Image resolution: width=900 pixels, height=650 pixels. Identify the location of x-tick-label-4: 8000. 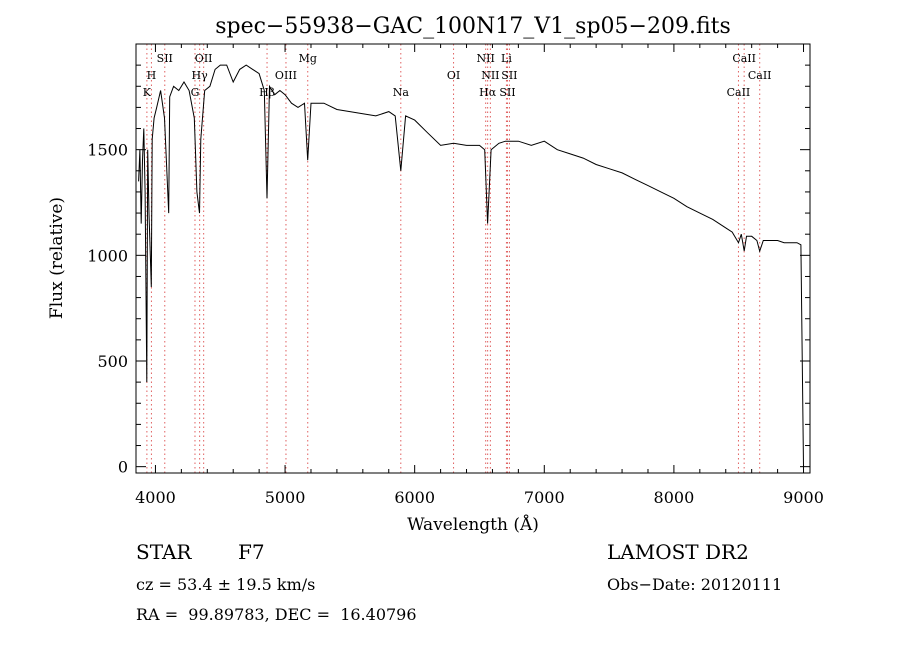
(674, 497).